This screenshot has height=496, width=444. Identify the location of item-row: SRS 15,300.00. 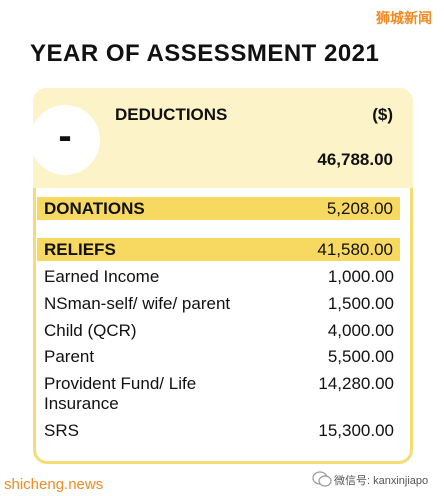
(219, 431).